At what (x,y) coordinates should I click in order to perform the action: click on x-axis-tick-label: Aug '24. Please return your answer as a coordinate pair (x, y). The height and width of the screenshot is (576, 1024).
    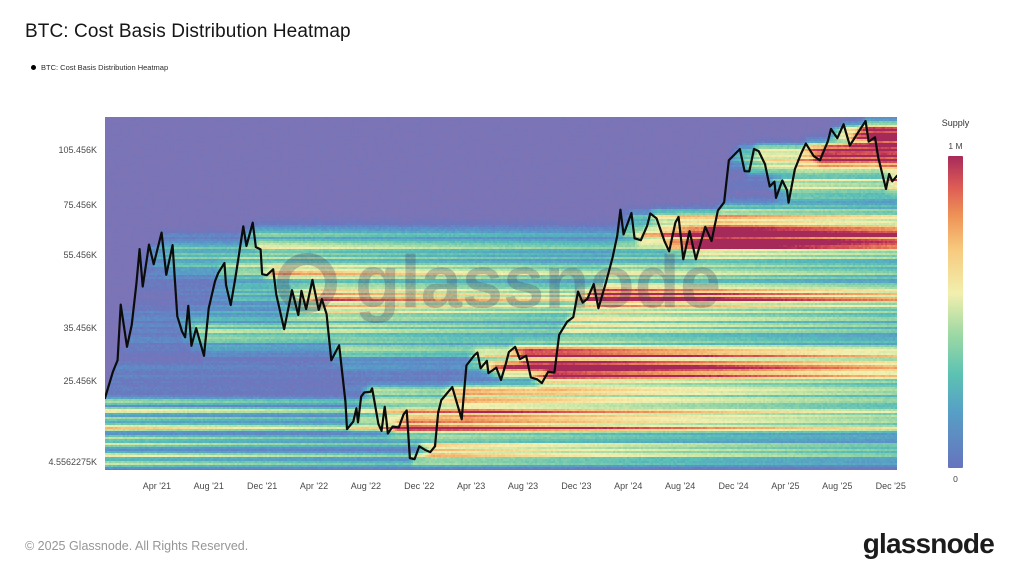
    Looking at the image, I should click on (680, 486).